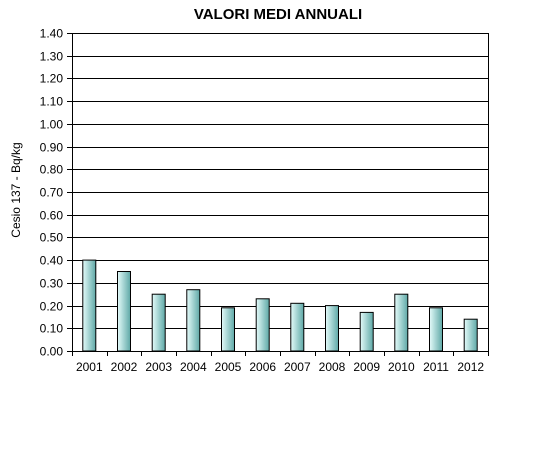 This screenshot has width=556, height=451. What do you see at coordinates (193, 367) in the screenshot?
I see `x-tick-label: 2004` at bounding box center [193, 367].